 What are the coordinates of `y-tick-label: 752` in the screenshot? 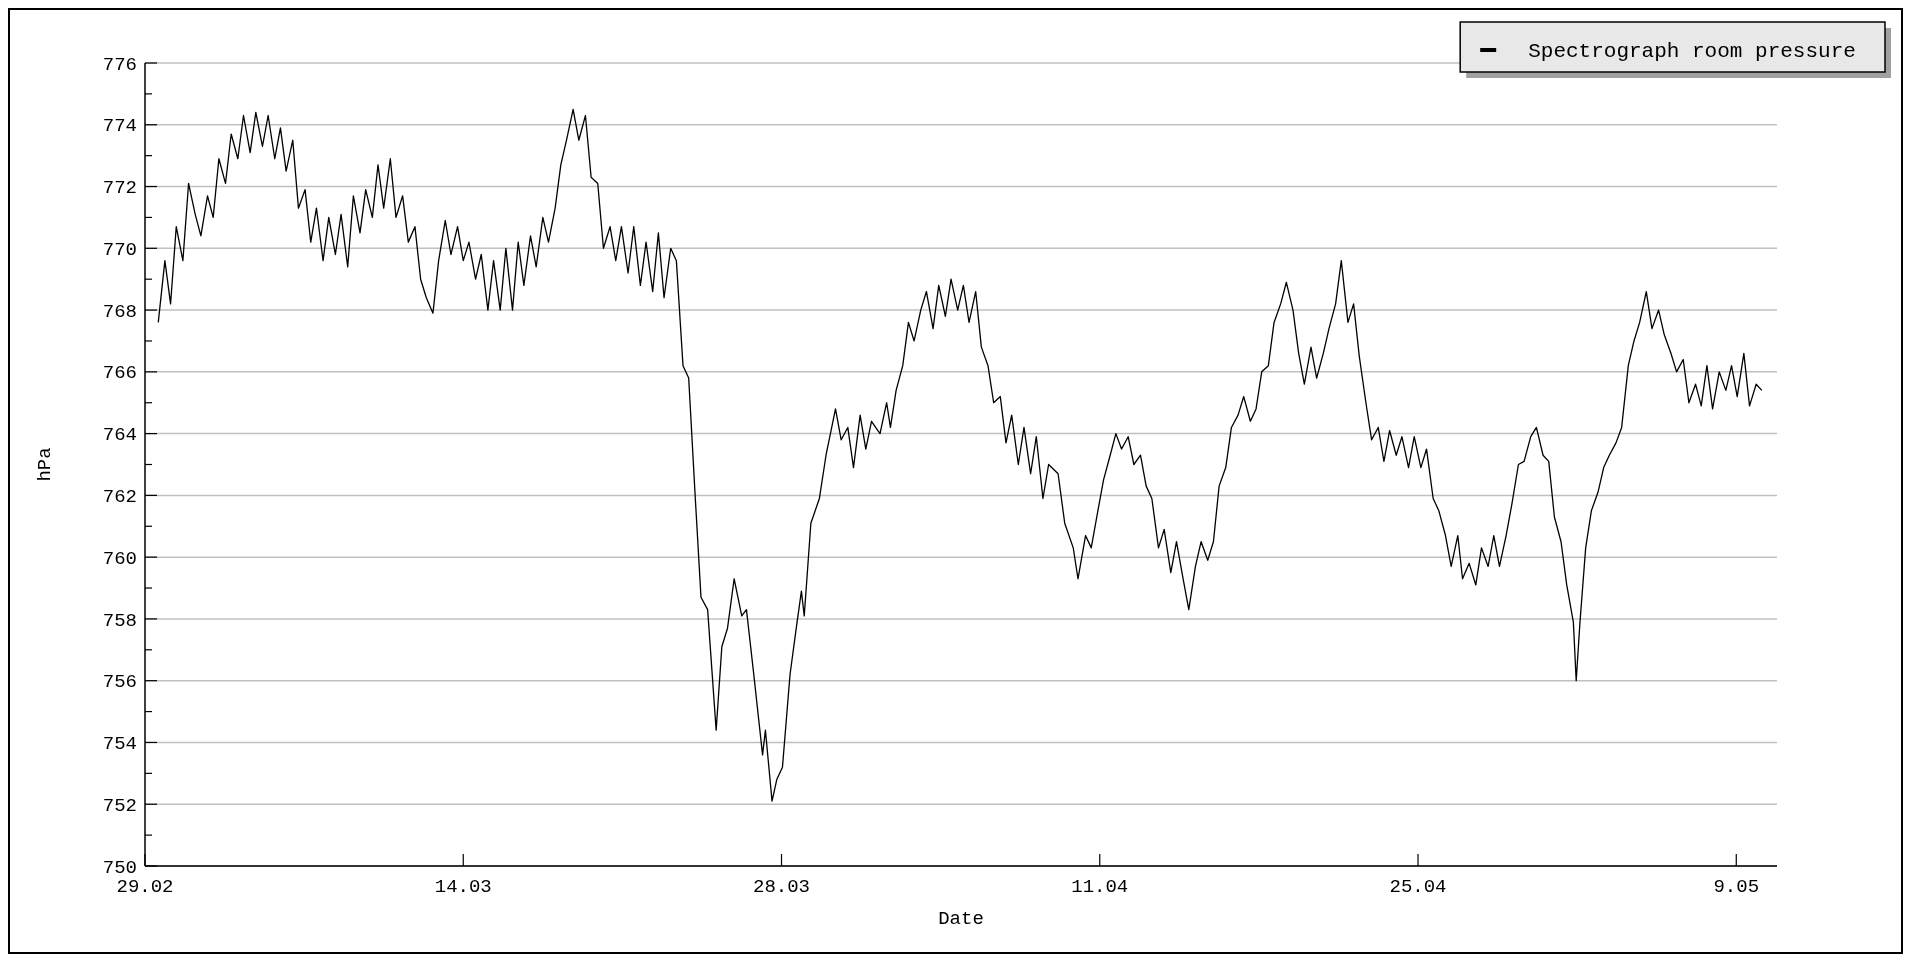 It's located at (119, 805).